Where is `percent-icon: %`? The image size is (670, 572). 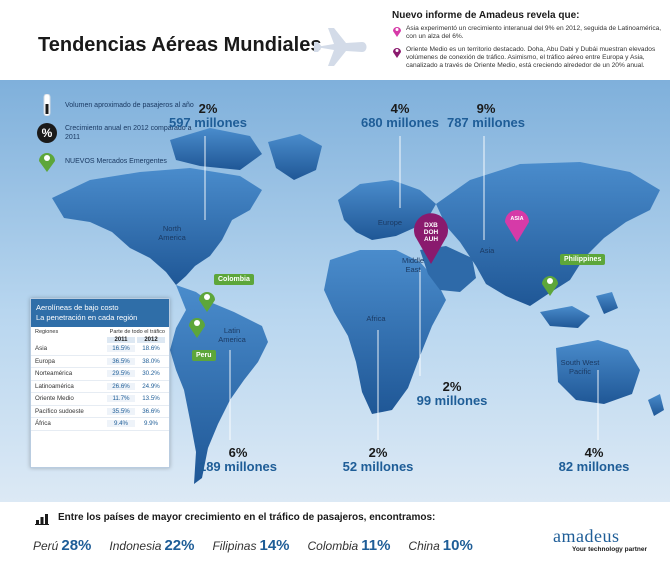 percent-icon: % is located at coordinates (47, 133).